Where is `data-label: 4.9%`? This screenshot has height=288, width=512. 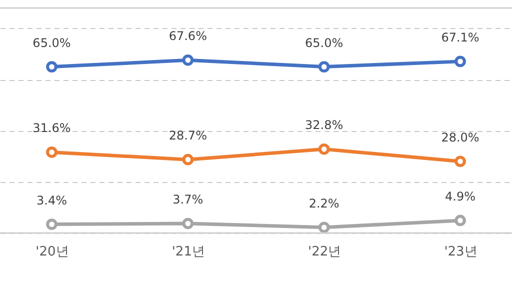 data-label: 4.9% is located at coordinates (460, 196).